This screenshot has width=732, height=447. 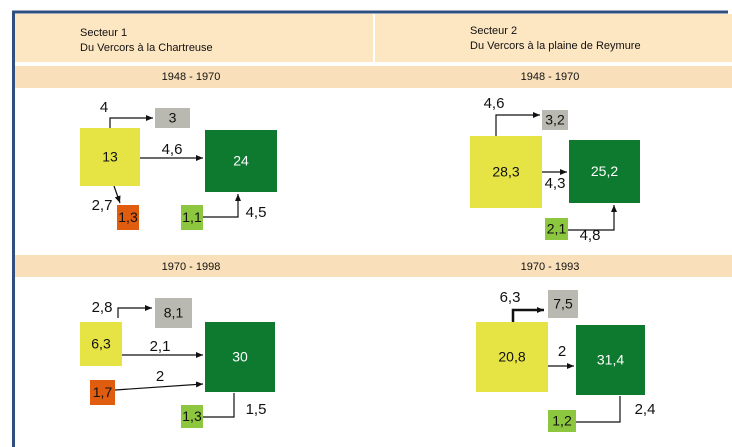 I want to click on node-label: 1,7, so click(x=103, y=392).